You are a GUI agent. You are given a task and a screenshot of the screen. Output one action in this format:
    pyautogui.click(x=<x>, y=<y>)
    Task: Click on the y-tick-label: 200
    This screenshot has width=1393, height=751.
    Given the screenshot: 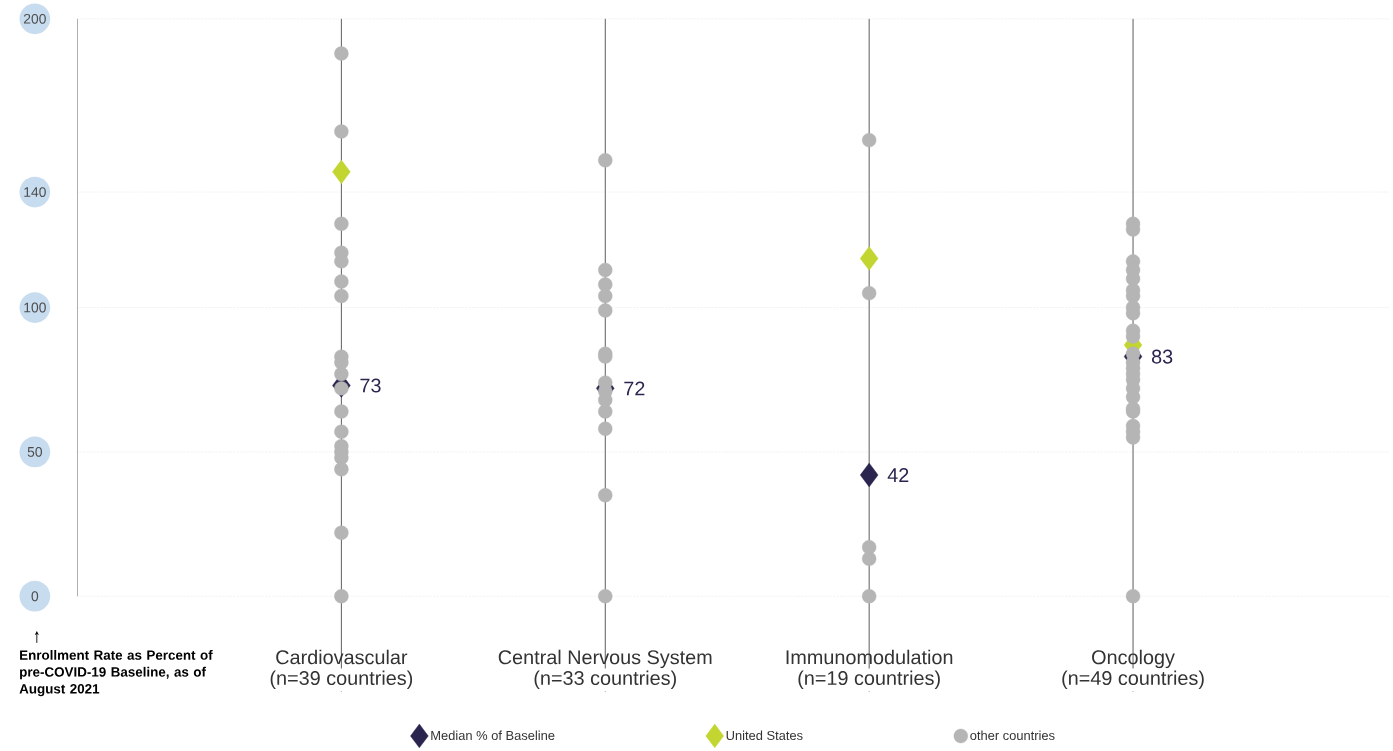 What is the action you would take?
    pyautogui.click(x=34, y=18)
    